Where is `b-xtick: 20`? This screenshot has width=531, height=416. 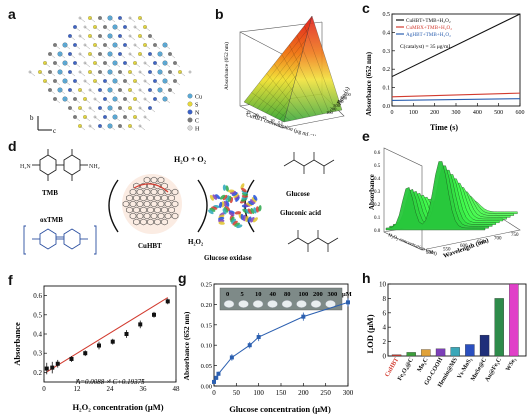 b-xtick: 20 is located at coordinates (256, 115).